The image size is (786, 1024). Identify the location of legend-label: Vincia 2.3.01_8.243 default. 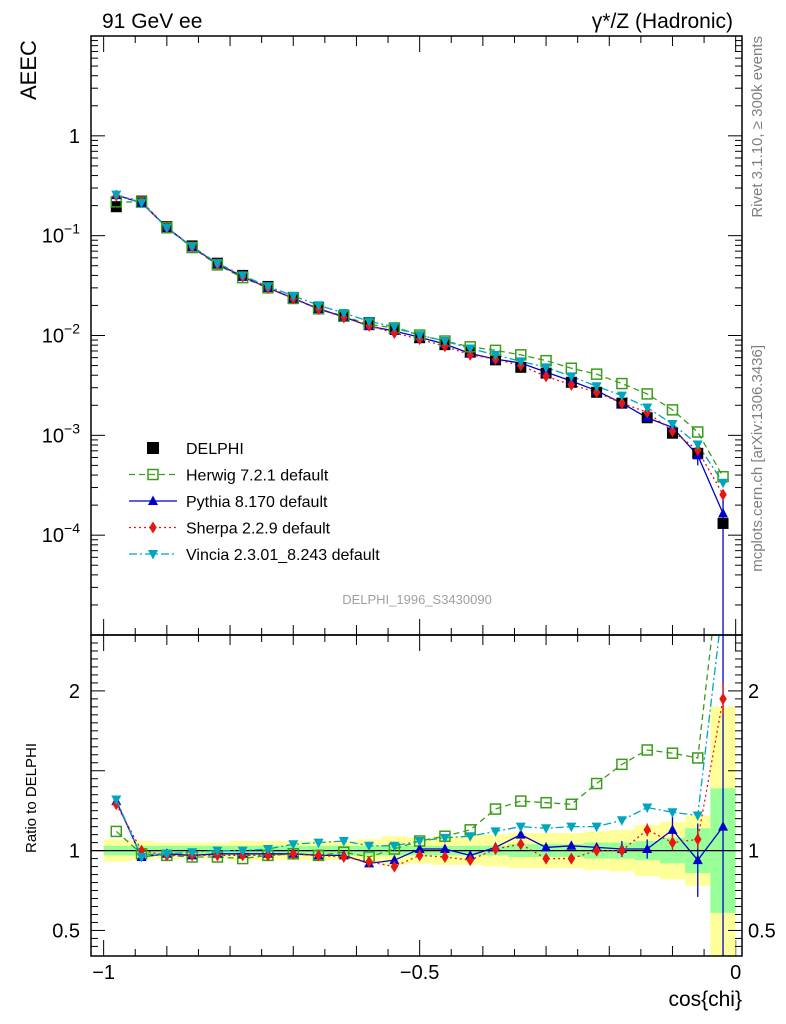
(283, 555).